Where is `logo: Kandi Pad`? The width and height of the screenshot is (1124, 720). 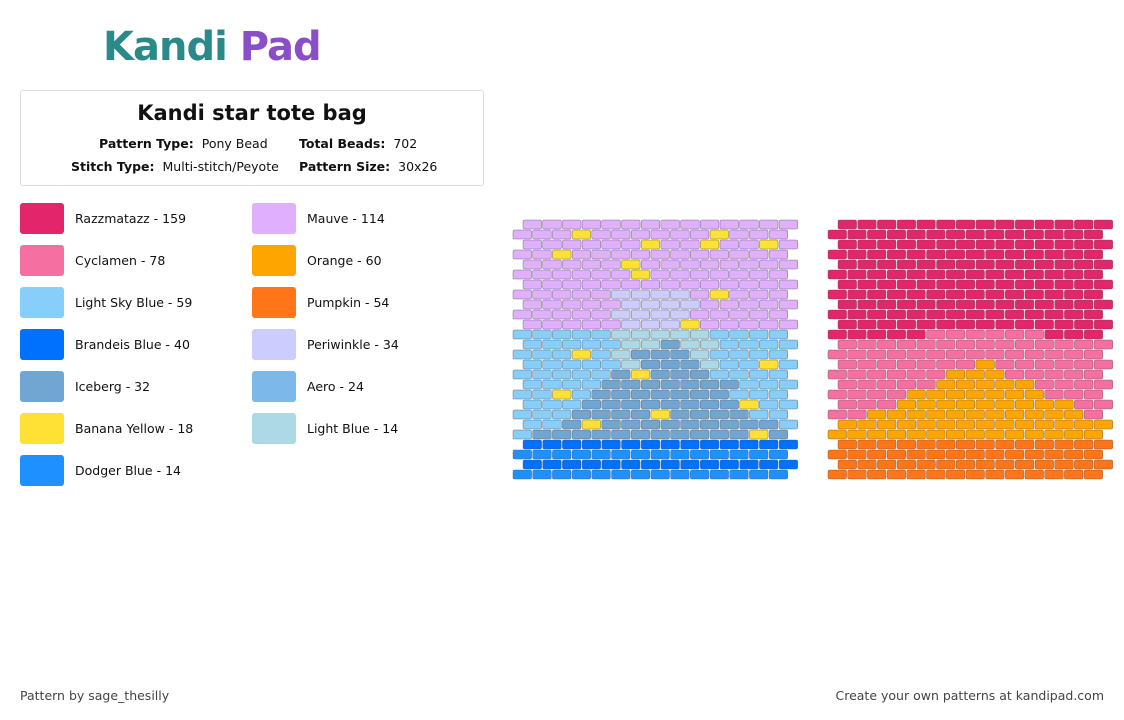
logo: Kandi Pad is located at coordinates (212, 47).